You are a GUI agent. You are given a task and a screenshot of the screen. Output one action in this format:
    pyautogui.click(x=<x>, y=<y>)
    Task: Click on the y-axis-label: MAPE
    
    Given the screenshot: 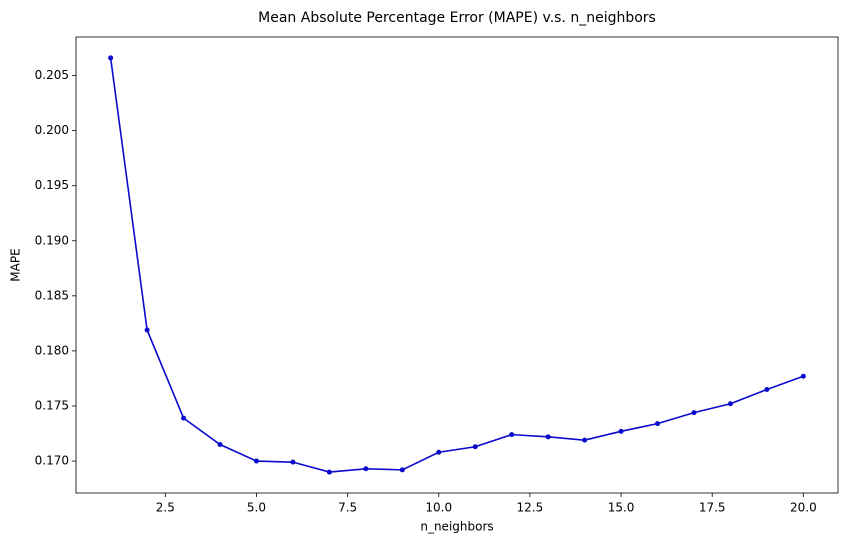 What is the action you would take?
    pyautogui.click(x=16, y=264)
    